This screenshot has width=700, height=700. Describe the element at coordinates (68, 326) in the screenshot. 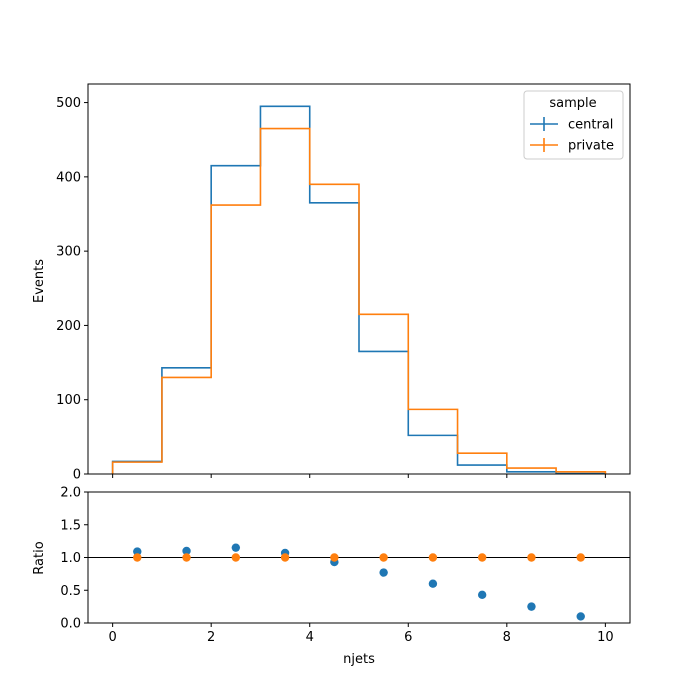

I see `main-y-tick-label: 200` at that location.